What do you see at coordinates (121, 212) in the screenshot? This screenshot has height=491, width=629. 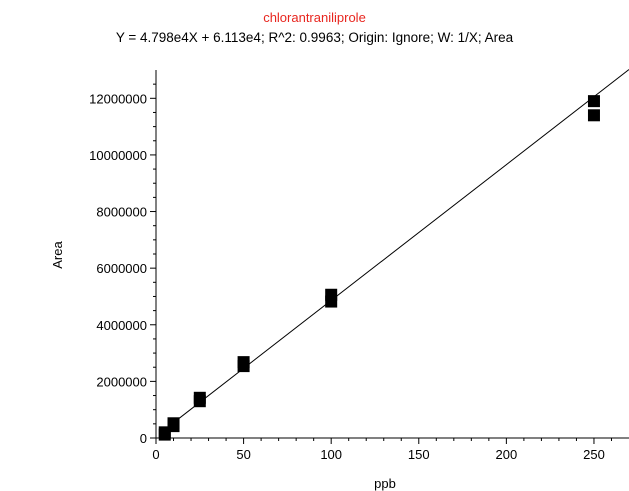 I see `y-tick-label: 8000000` at bounding box center [121, 212].